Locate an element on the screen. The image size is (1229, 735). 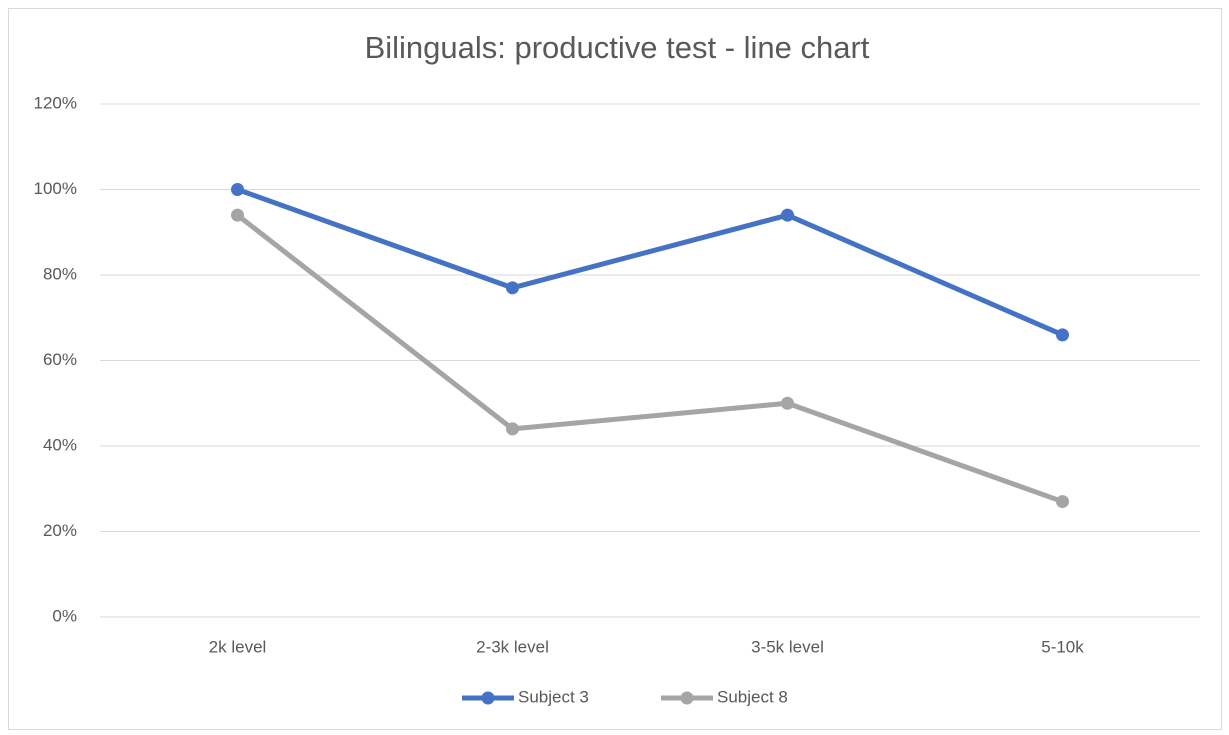
y-tick-label: 120% is located at coordinates (55, 102).